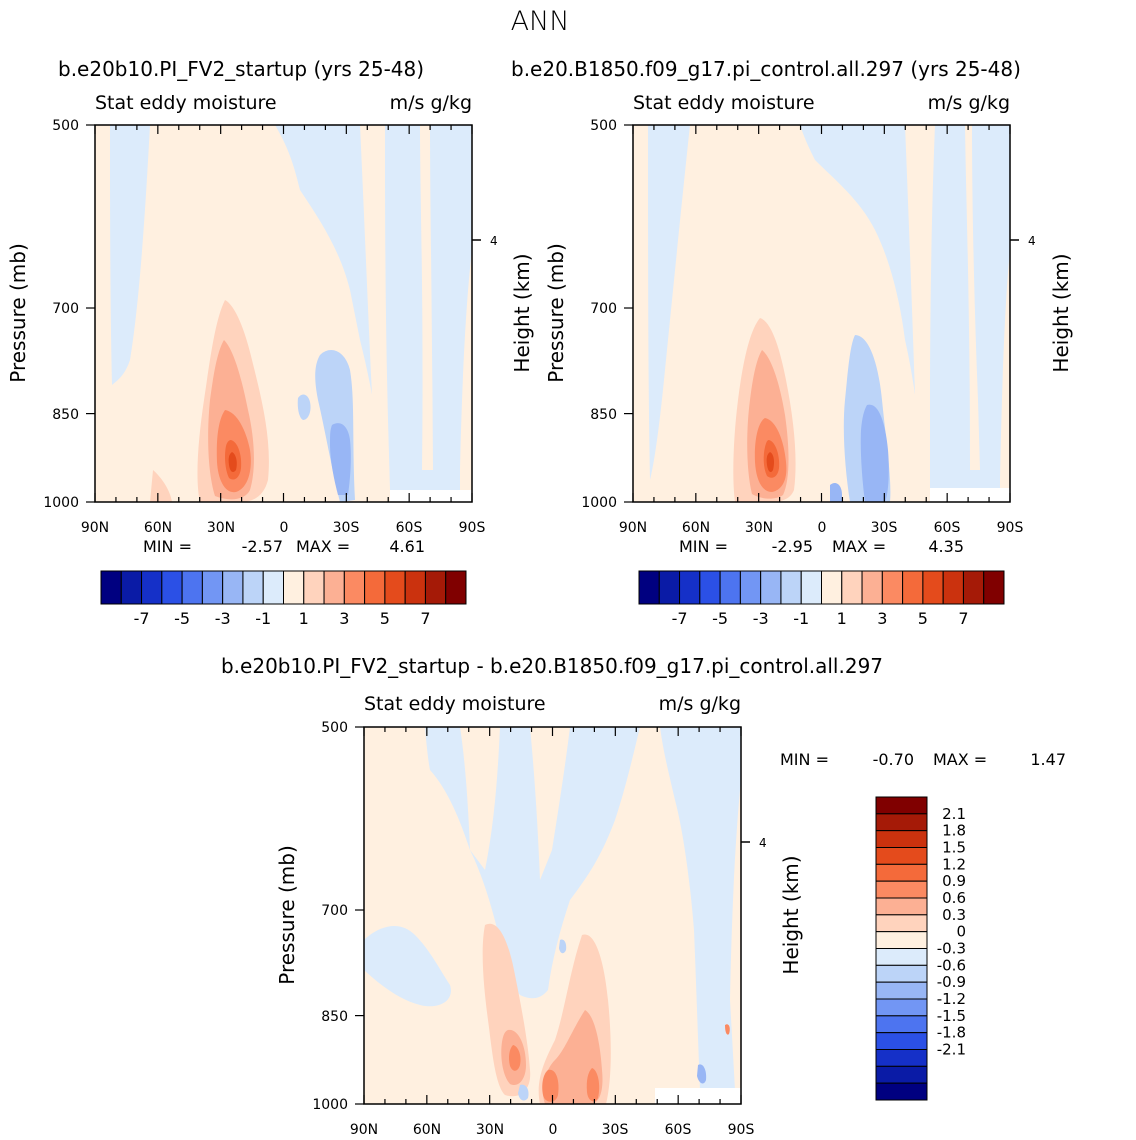 The width and height of the screenshot is (1136, 1140). Describe the element at coordinates (923, 618) in the screenshot. I see `colorbar-label: 5` at that location.